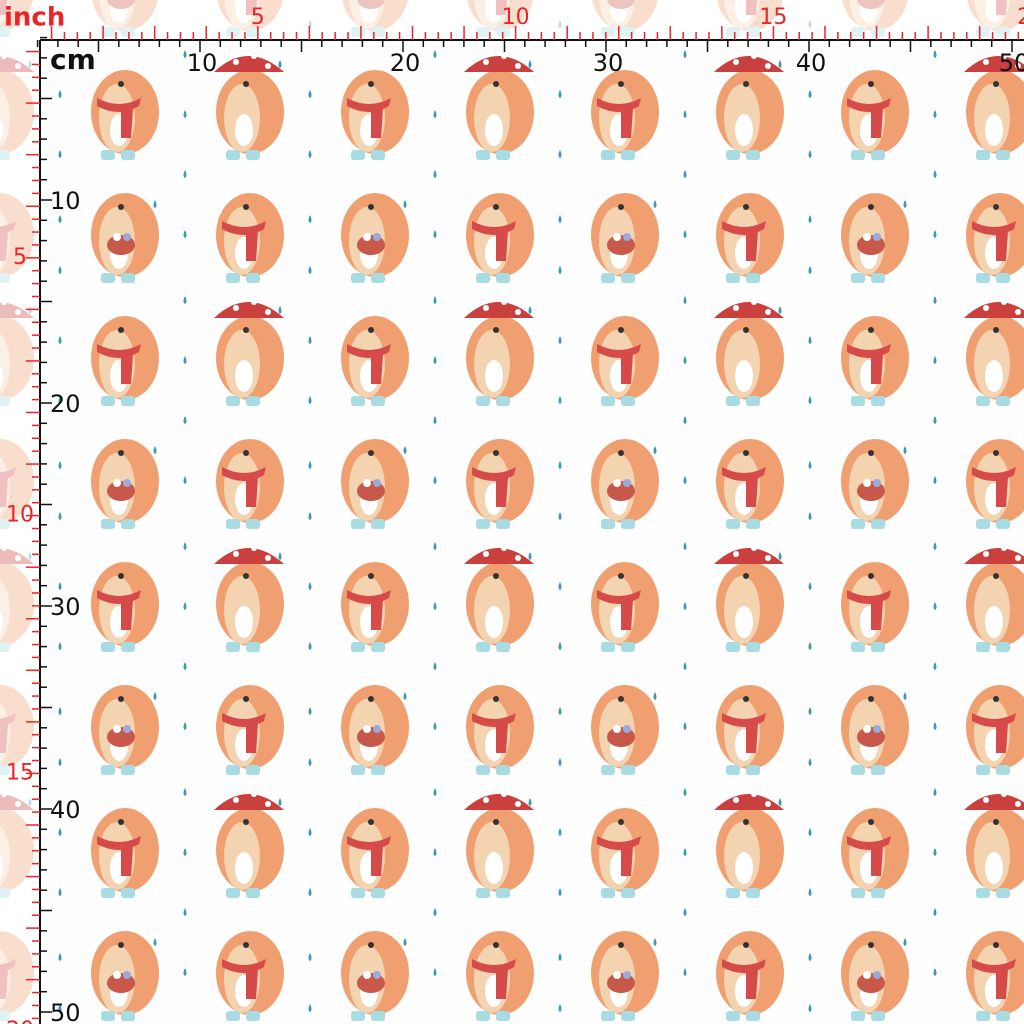 The width and height of the screenshot is (1024, 1024). I want to click on top-inch-label: 20, so click(1020, 17).